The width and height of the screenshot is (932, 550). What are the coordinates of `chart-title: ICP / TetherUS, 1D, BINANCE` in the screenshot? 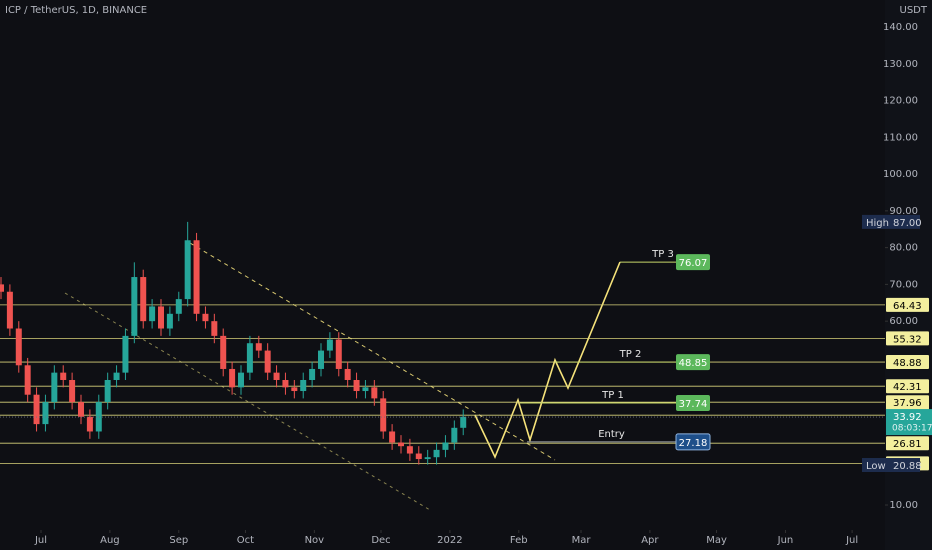 It's located at (76, 10).